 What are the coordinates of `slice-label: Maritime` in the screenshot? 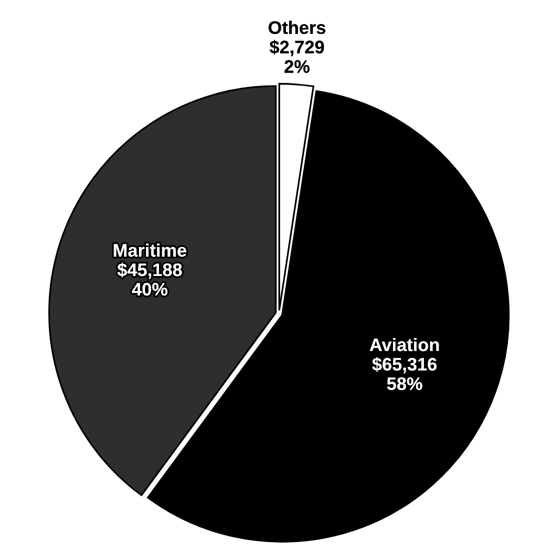 It's located at (150, 250).